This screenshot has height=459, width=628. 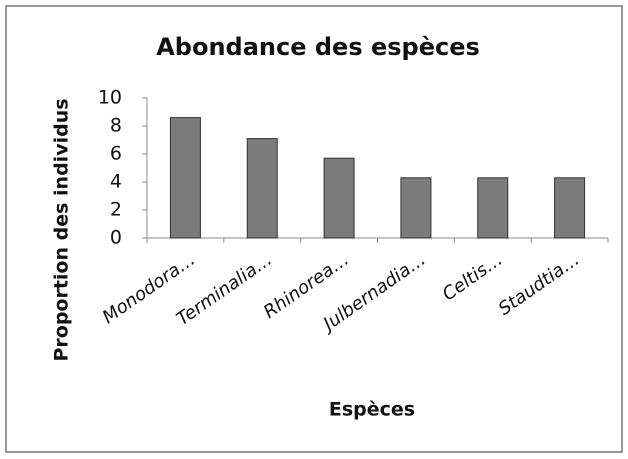 What do you see at coordinates (116, 238) in the screenshot?
I see `y-tick-label: 0` at bounding box center [116, 238].